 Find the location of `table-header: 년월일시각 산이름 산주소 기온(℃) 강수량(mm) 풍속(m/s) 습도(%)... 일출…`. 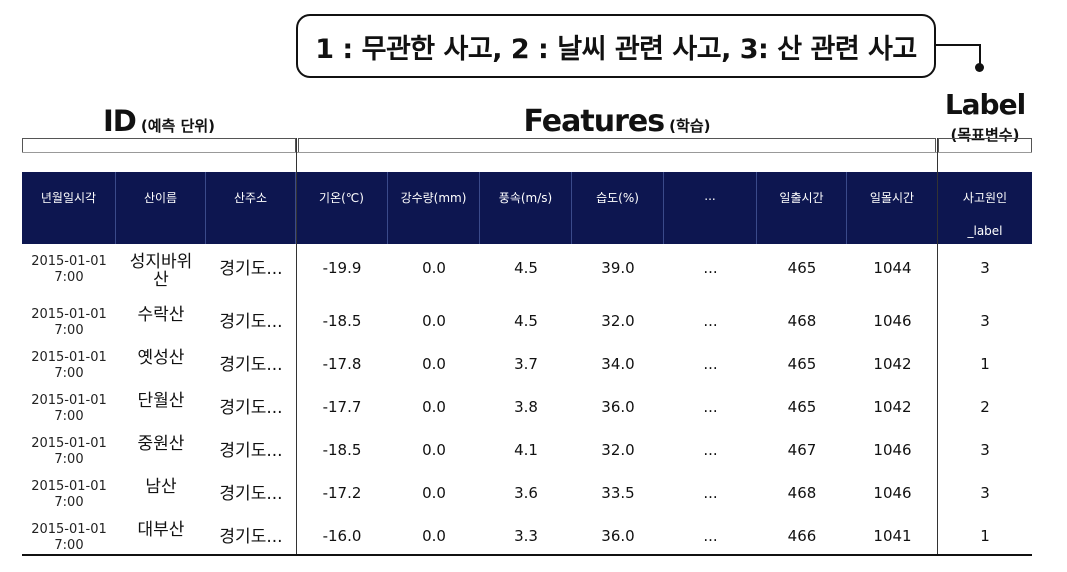

table-header: 년월일시각 산이름 산주소 기온(℃) 강수량(mm) 풍속(m/s) 습도(%)... 일출… is located at coordinates (527, 208).